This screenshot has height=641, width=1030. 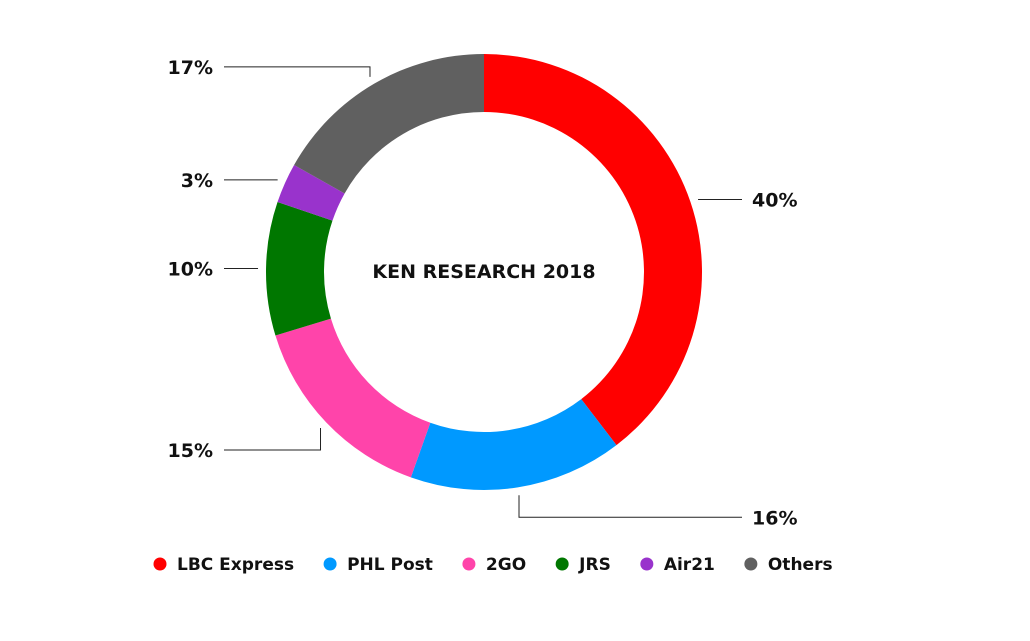 I want to click on legend-label-lbc-express: LBC Express, so click(x=235, y=565).